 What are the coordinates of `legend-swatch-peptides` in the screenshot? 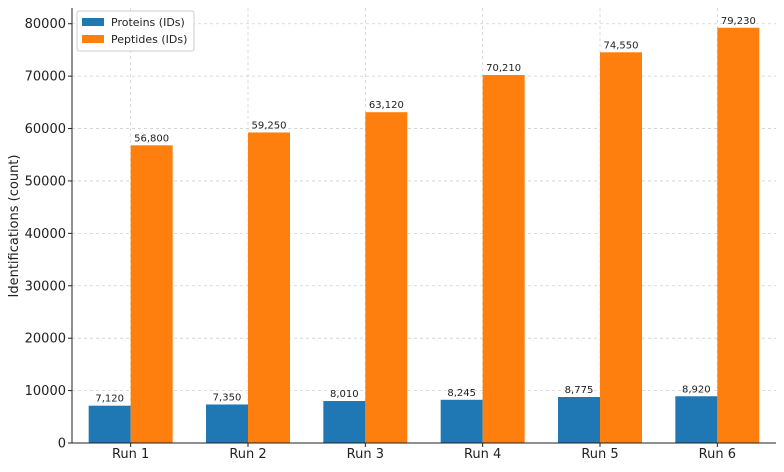 It's located at (93, 39).